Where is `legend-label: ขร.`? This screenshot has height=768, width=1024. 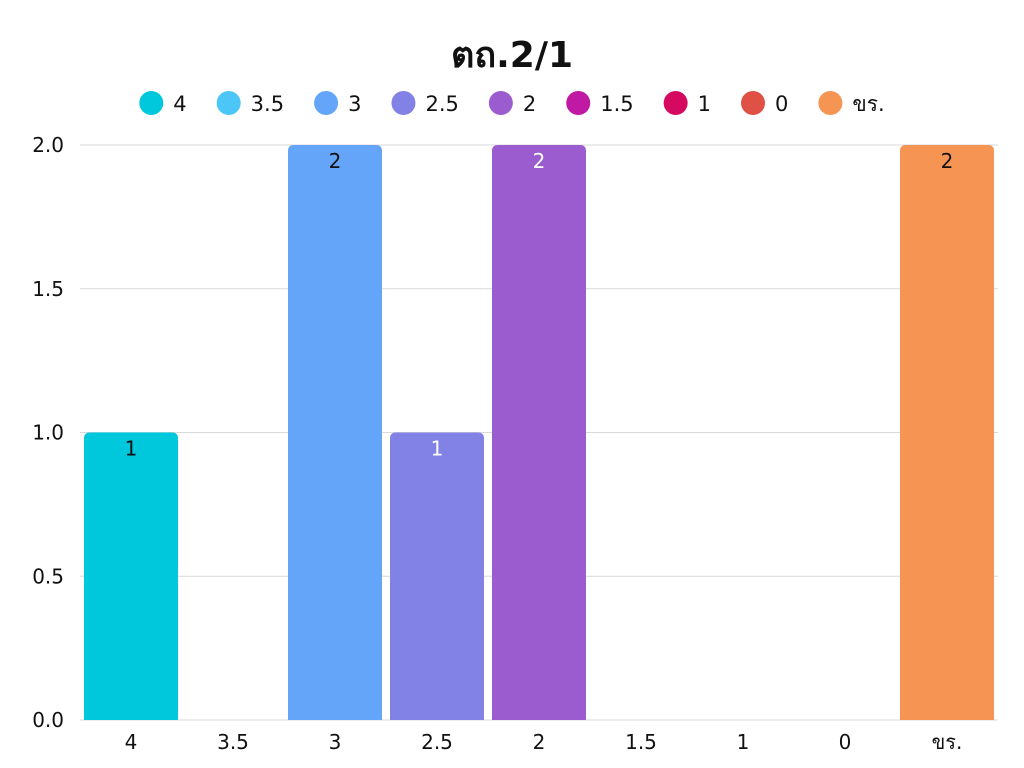
legend-label: ขร. is located at coordinates (868, 104).